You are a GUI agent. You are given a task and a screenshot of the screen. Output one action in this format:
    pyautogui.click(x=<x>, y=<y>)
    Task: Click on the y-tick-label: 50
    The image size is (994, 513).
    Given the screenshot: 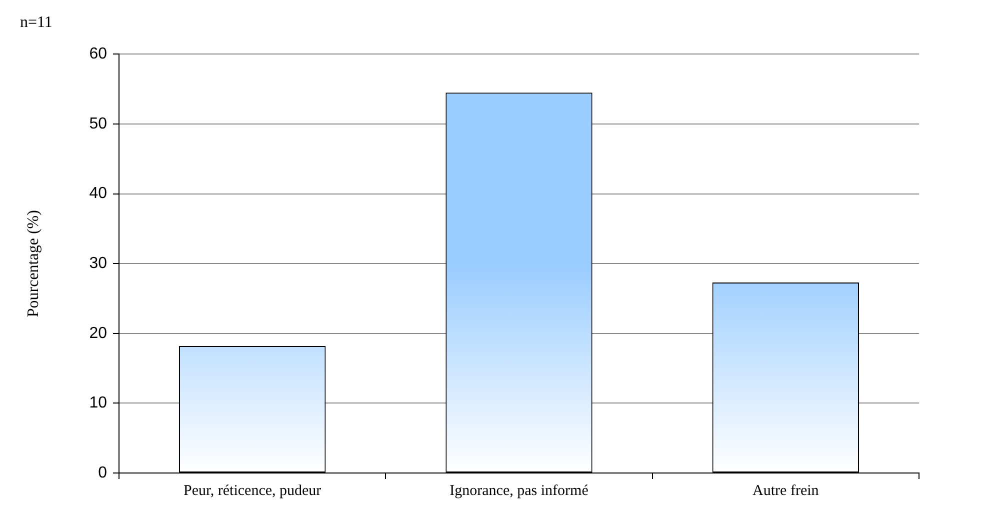 What is the action you would take?
    pyautogui.click(x=98, y=123)
    